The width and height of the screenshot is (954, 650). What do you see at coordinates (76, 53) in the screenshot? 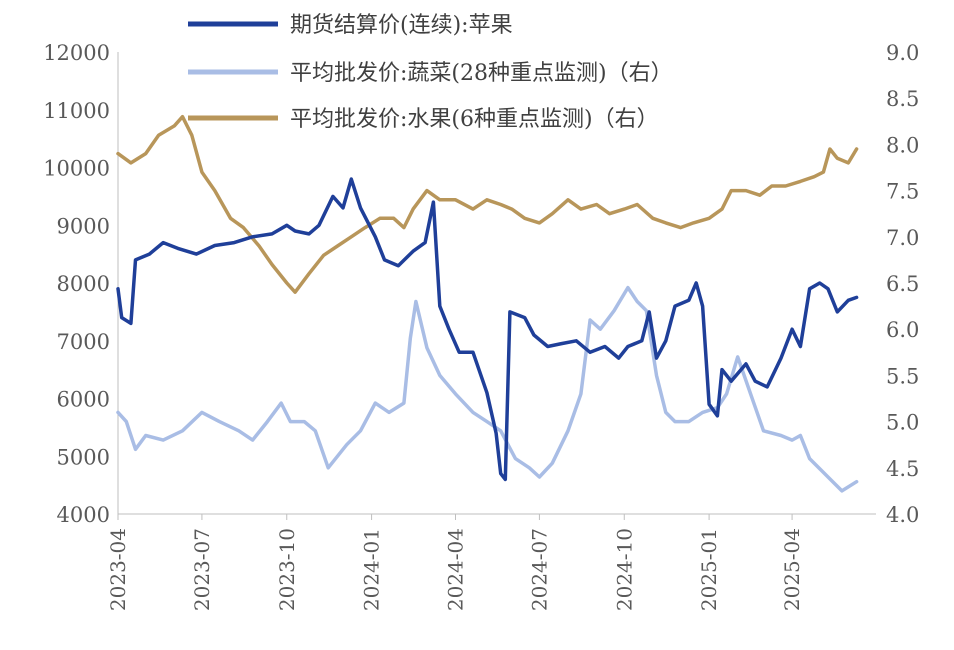
I see `y-left-tick-label: 12000` at bounding box center [76, 53].